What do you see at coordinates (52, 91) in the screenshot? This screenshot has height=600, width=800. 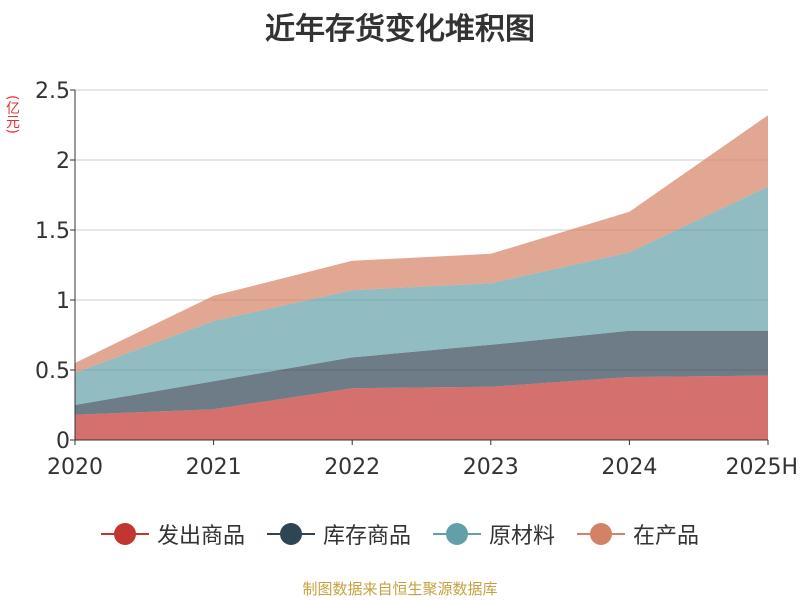 I see `y-tick-label: 2.5` at bounding box center [52, 91].